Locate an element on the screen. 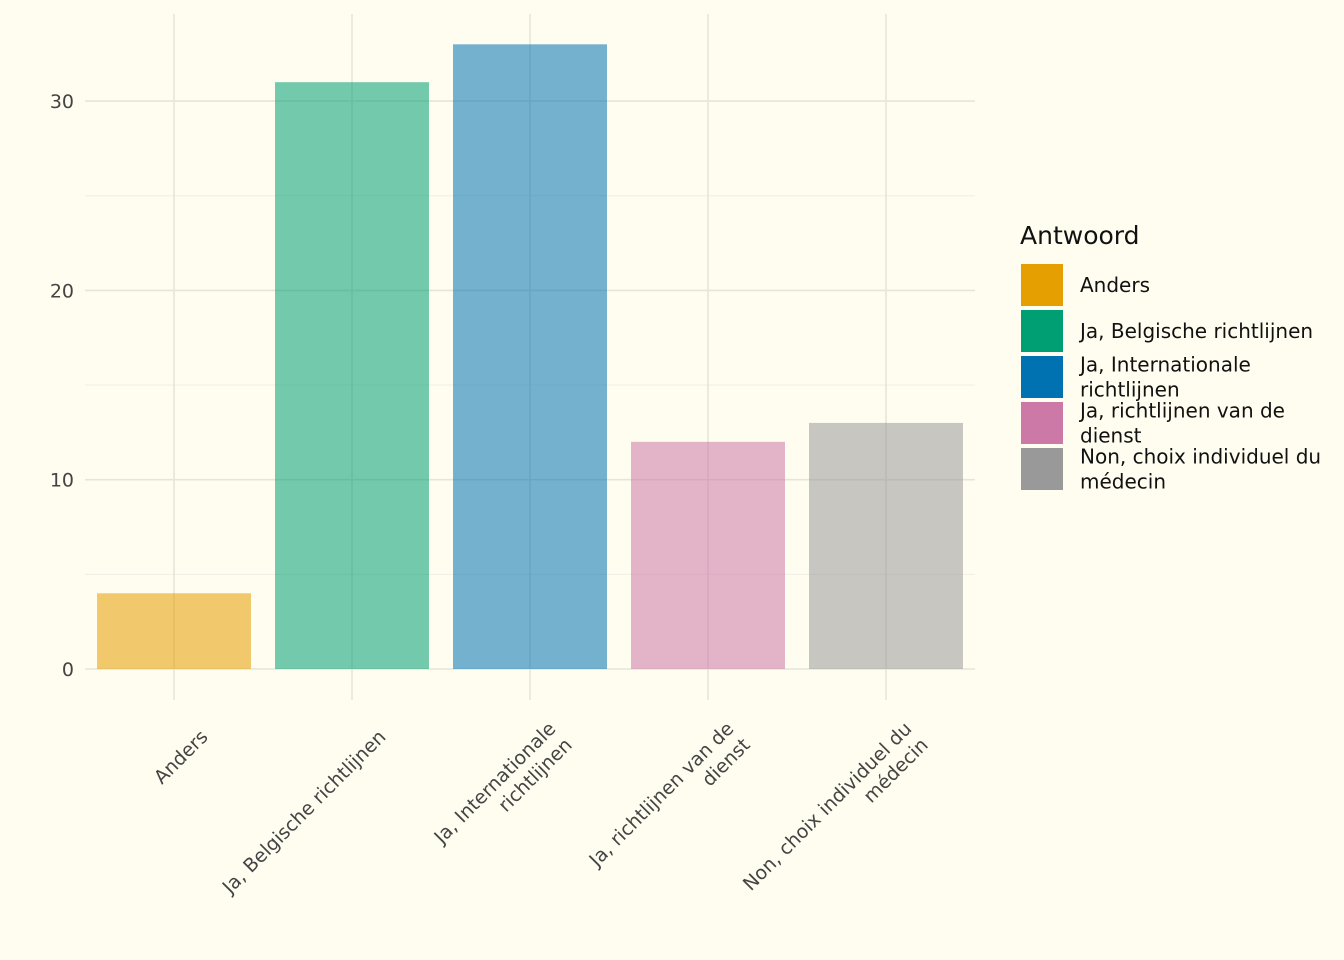 The image size is (1344, 960). legend-label: Non, choix individuel du médecin is located at coordinates (1200, 469).